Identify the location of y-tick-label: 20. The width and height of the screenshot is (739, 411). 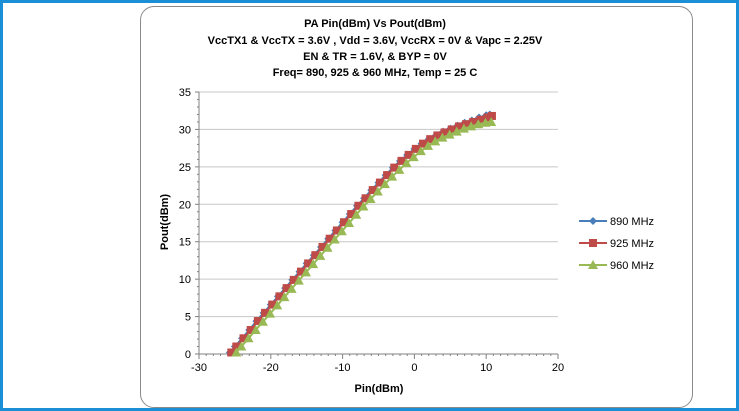
(185, 205).